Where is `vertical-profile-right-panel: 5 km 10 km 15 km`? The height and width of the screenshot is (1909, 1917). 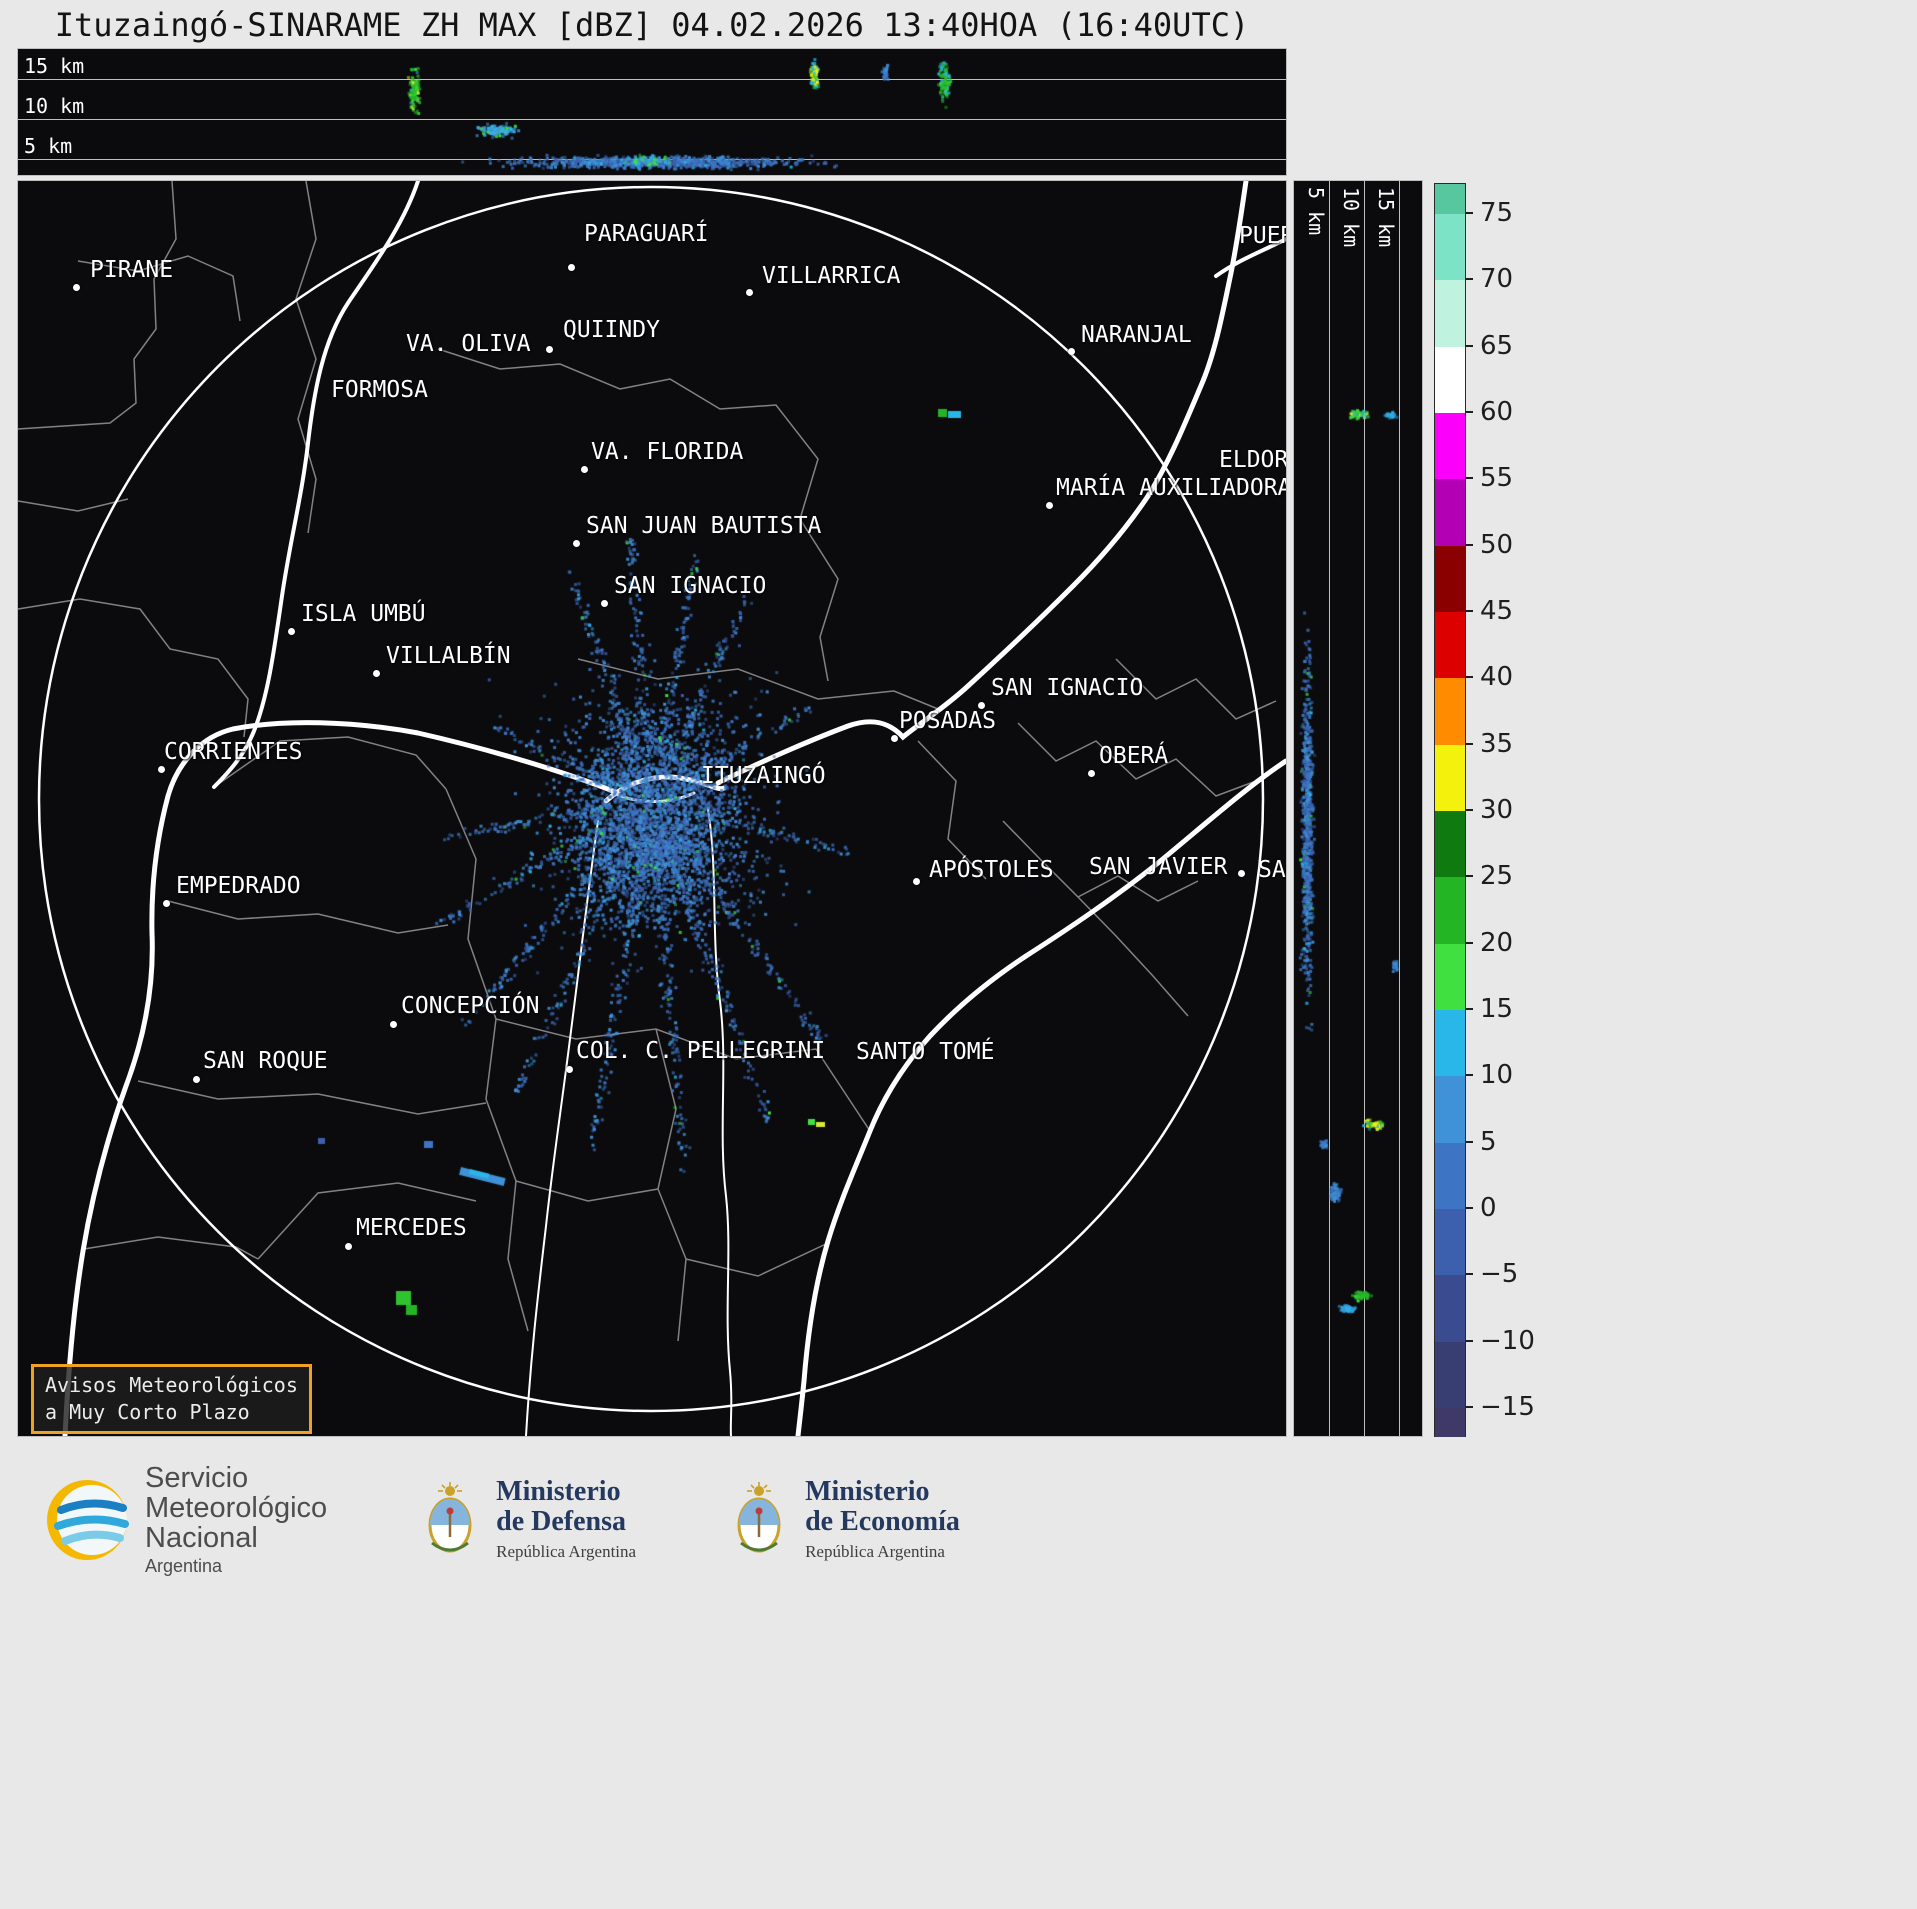
vertical-profile-right-panel: 5 km 10 km 15 km is located at coordinates (1358, 808).